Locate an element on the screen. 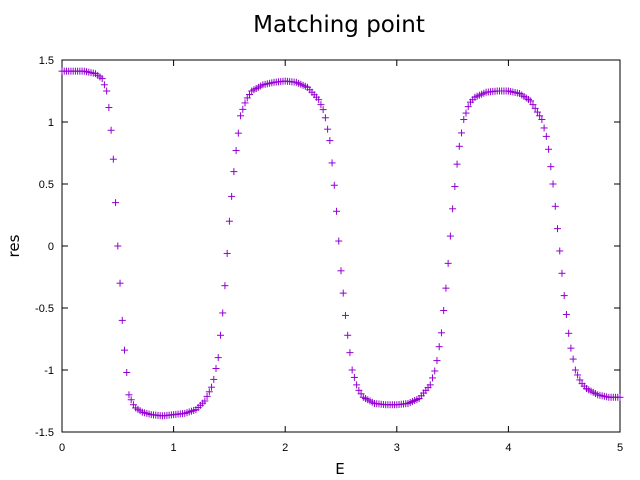 The image size is (640, 480). y-tick-label: -0.5 is located at coordinates (44, 309).